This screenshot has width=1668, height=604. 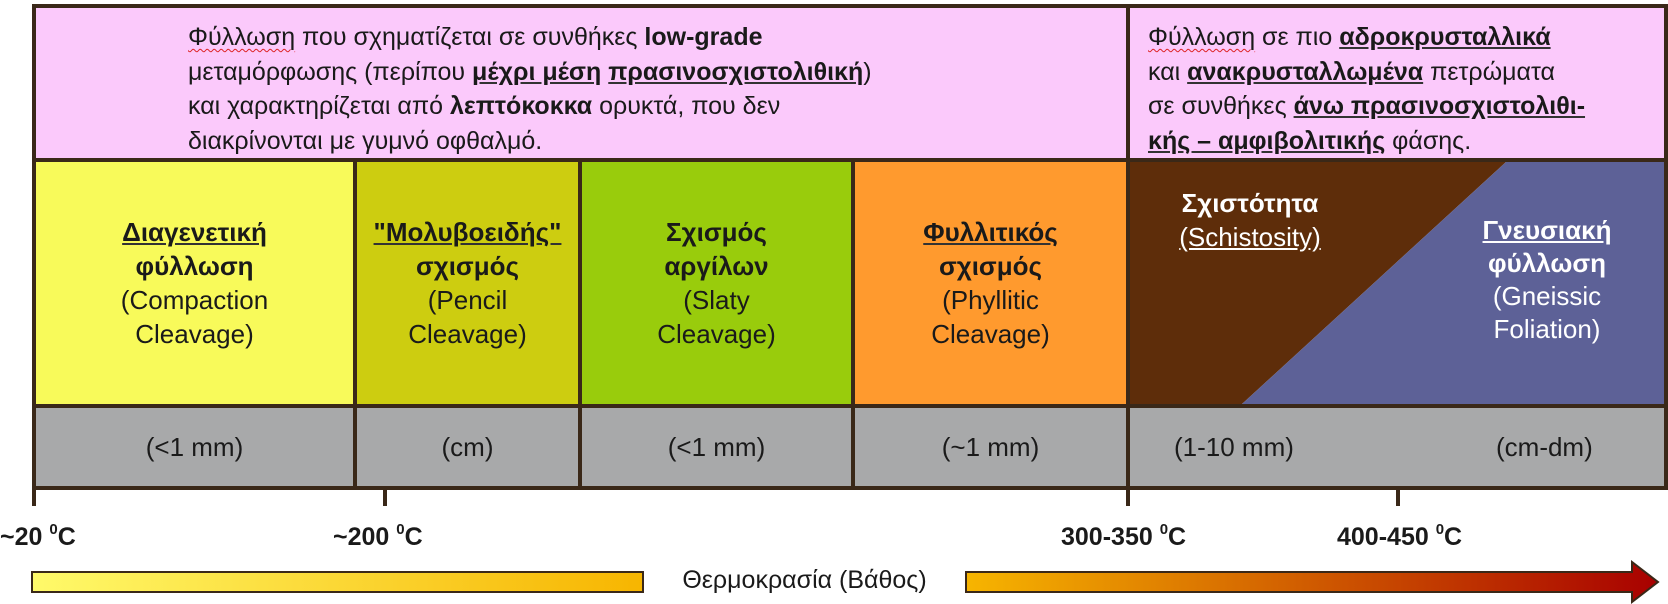 I want to click on temperature-label: ~20 0C, so click(x=38, y=536).